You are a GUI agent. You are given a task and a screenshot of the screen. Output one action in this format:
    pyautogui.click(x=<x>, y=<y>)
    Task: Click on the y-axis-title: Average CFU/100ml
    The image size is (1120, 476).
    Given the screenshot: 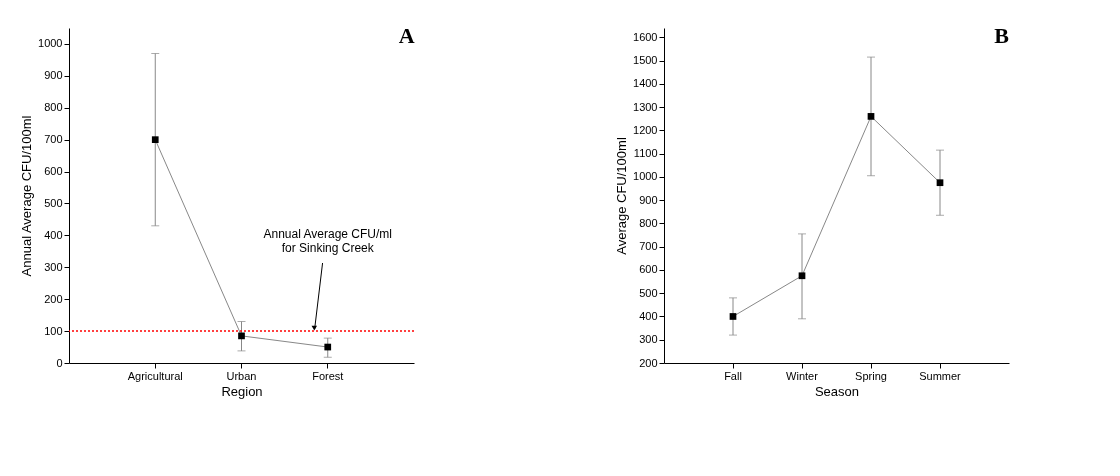 What is the action you would take?
    pyautogui.click(x=622, y=196)
    